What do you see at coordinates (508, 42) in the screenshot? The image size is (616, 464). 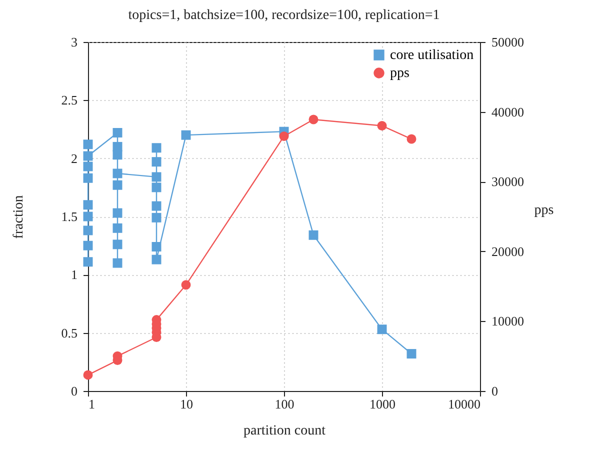 I see `y2-tick-label: 50000` at bounding box center [508, 42].